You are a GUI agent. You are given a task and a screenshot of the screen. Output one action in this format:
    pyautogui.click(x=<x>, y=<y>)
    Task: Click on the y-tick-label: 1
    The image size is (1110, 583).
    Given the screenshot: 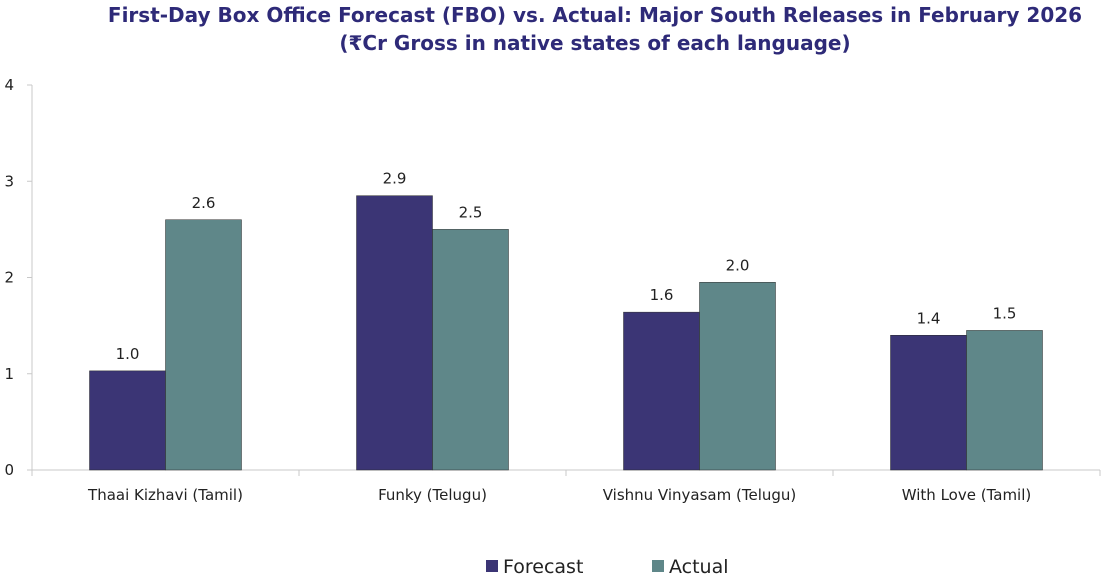 What is the action you would take?
    pyautogui.click(x=9, y=374)
    